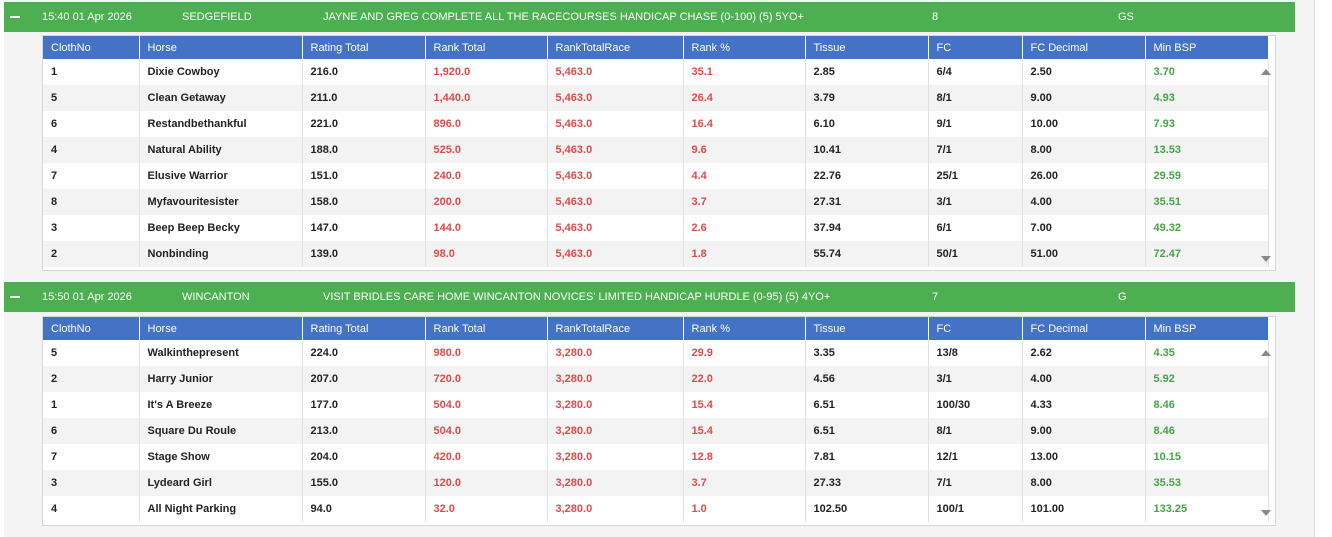 The height and width of the screenshot is (537, 1332). What do you see at coordinates (486, 405) in the screenshot?
I see `cell-rank-total: 504.0` at bounding box center [486, 405].